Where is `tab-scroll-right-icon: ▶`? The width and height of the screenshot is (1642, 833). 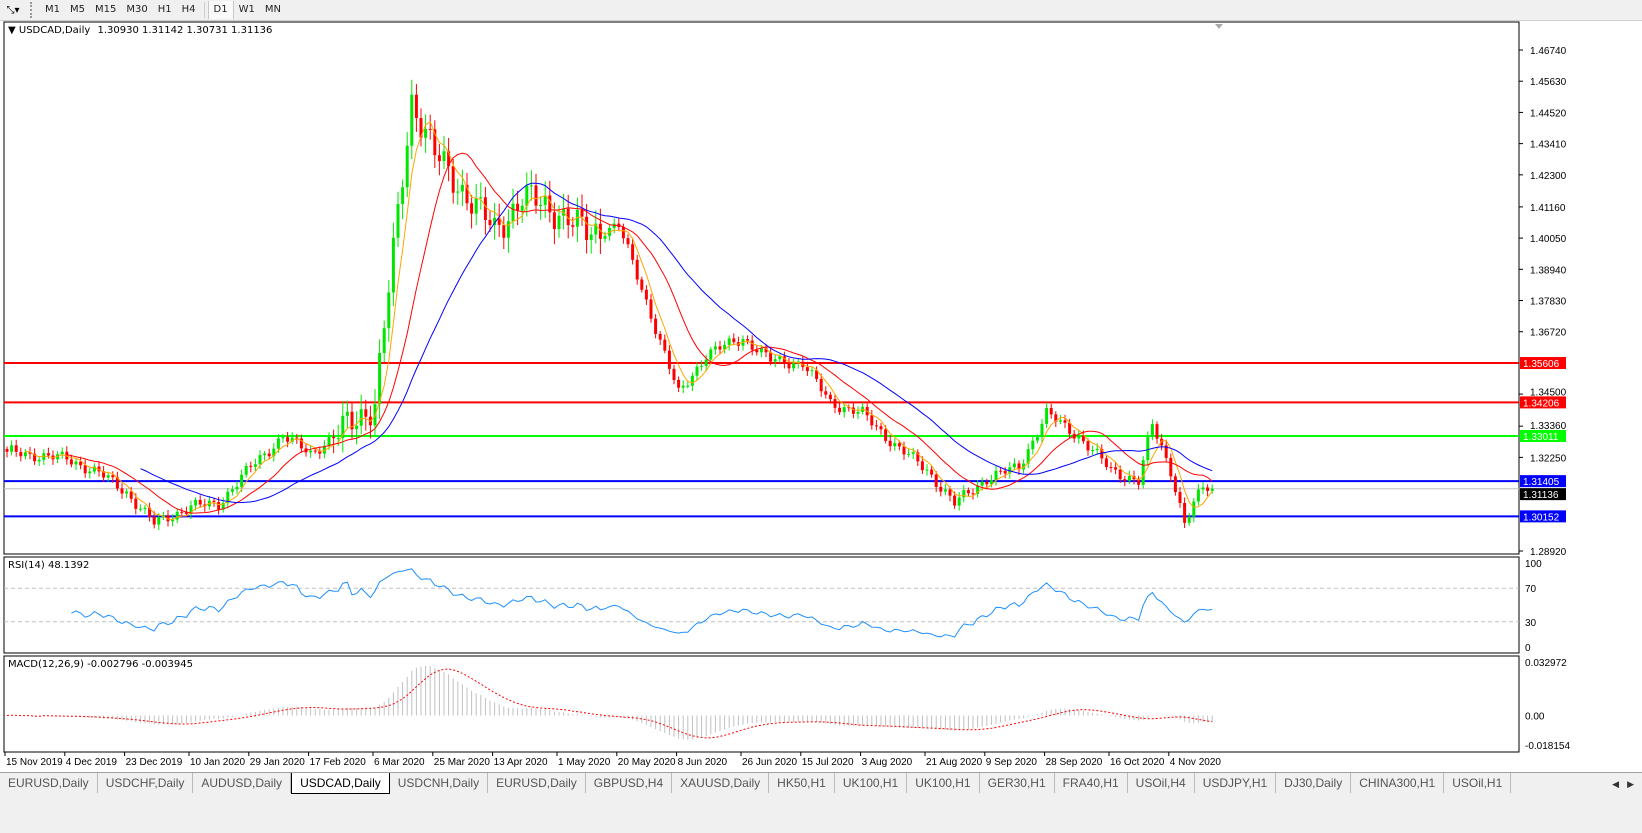 tab-scroll-right-icon: ▶ is located at coordinates (1630, 784).